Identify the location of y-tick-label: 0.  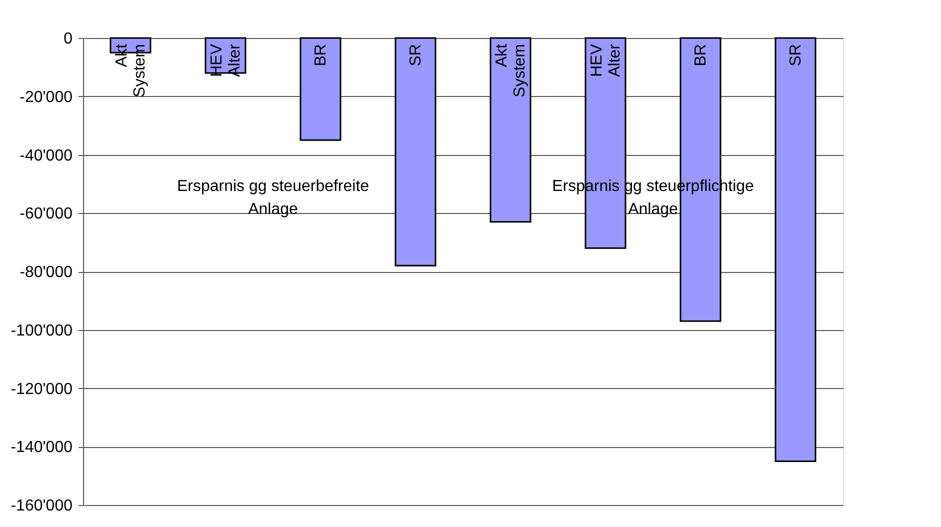
(68, 39).